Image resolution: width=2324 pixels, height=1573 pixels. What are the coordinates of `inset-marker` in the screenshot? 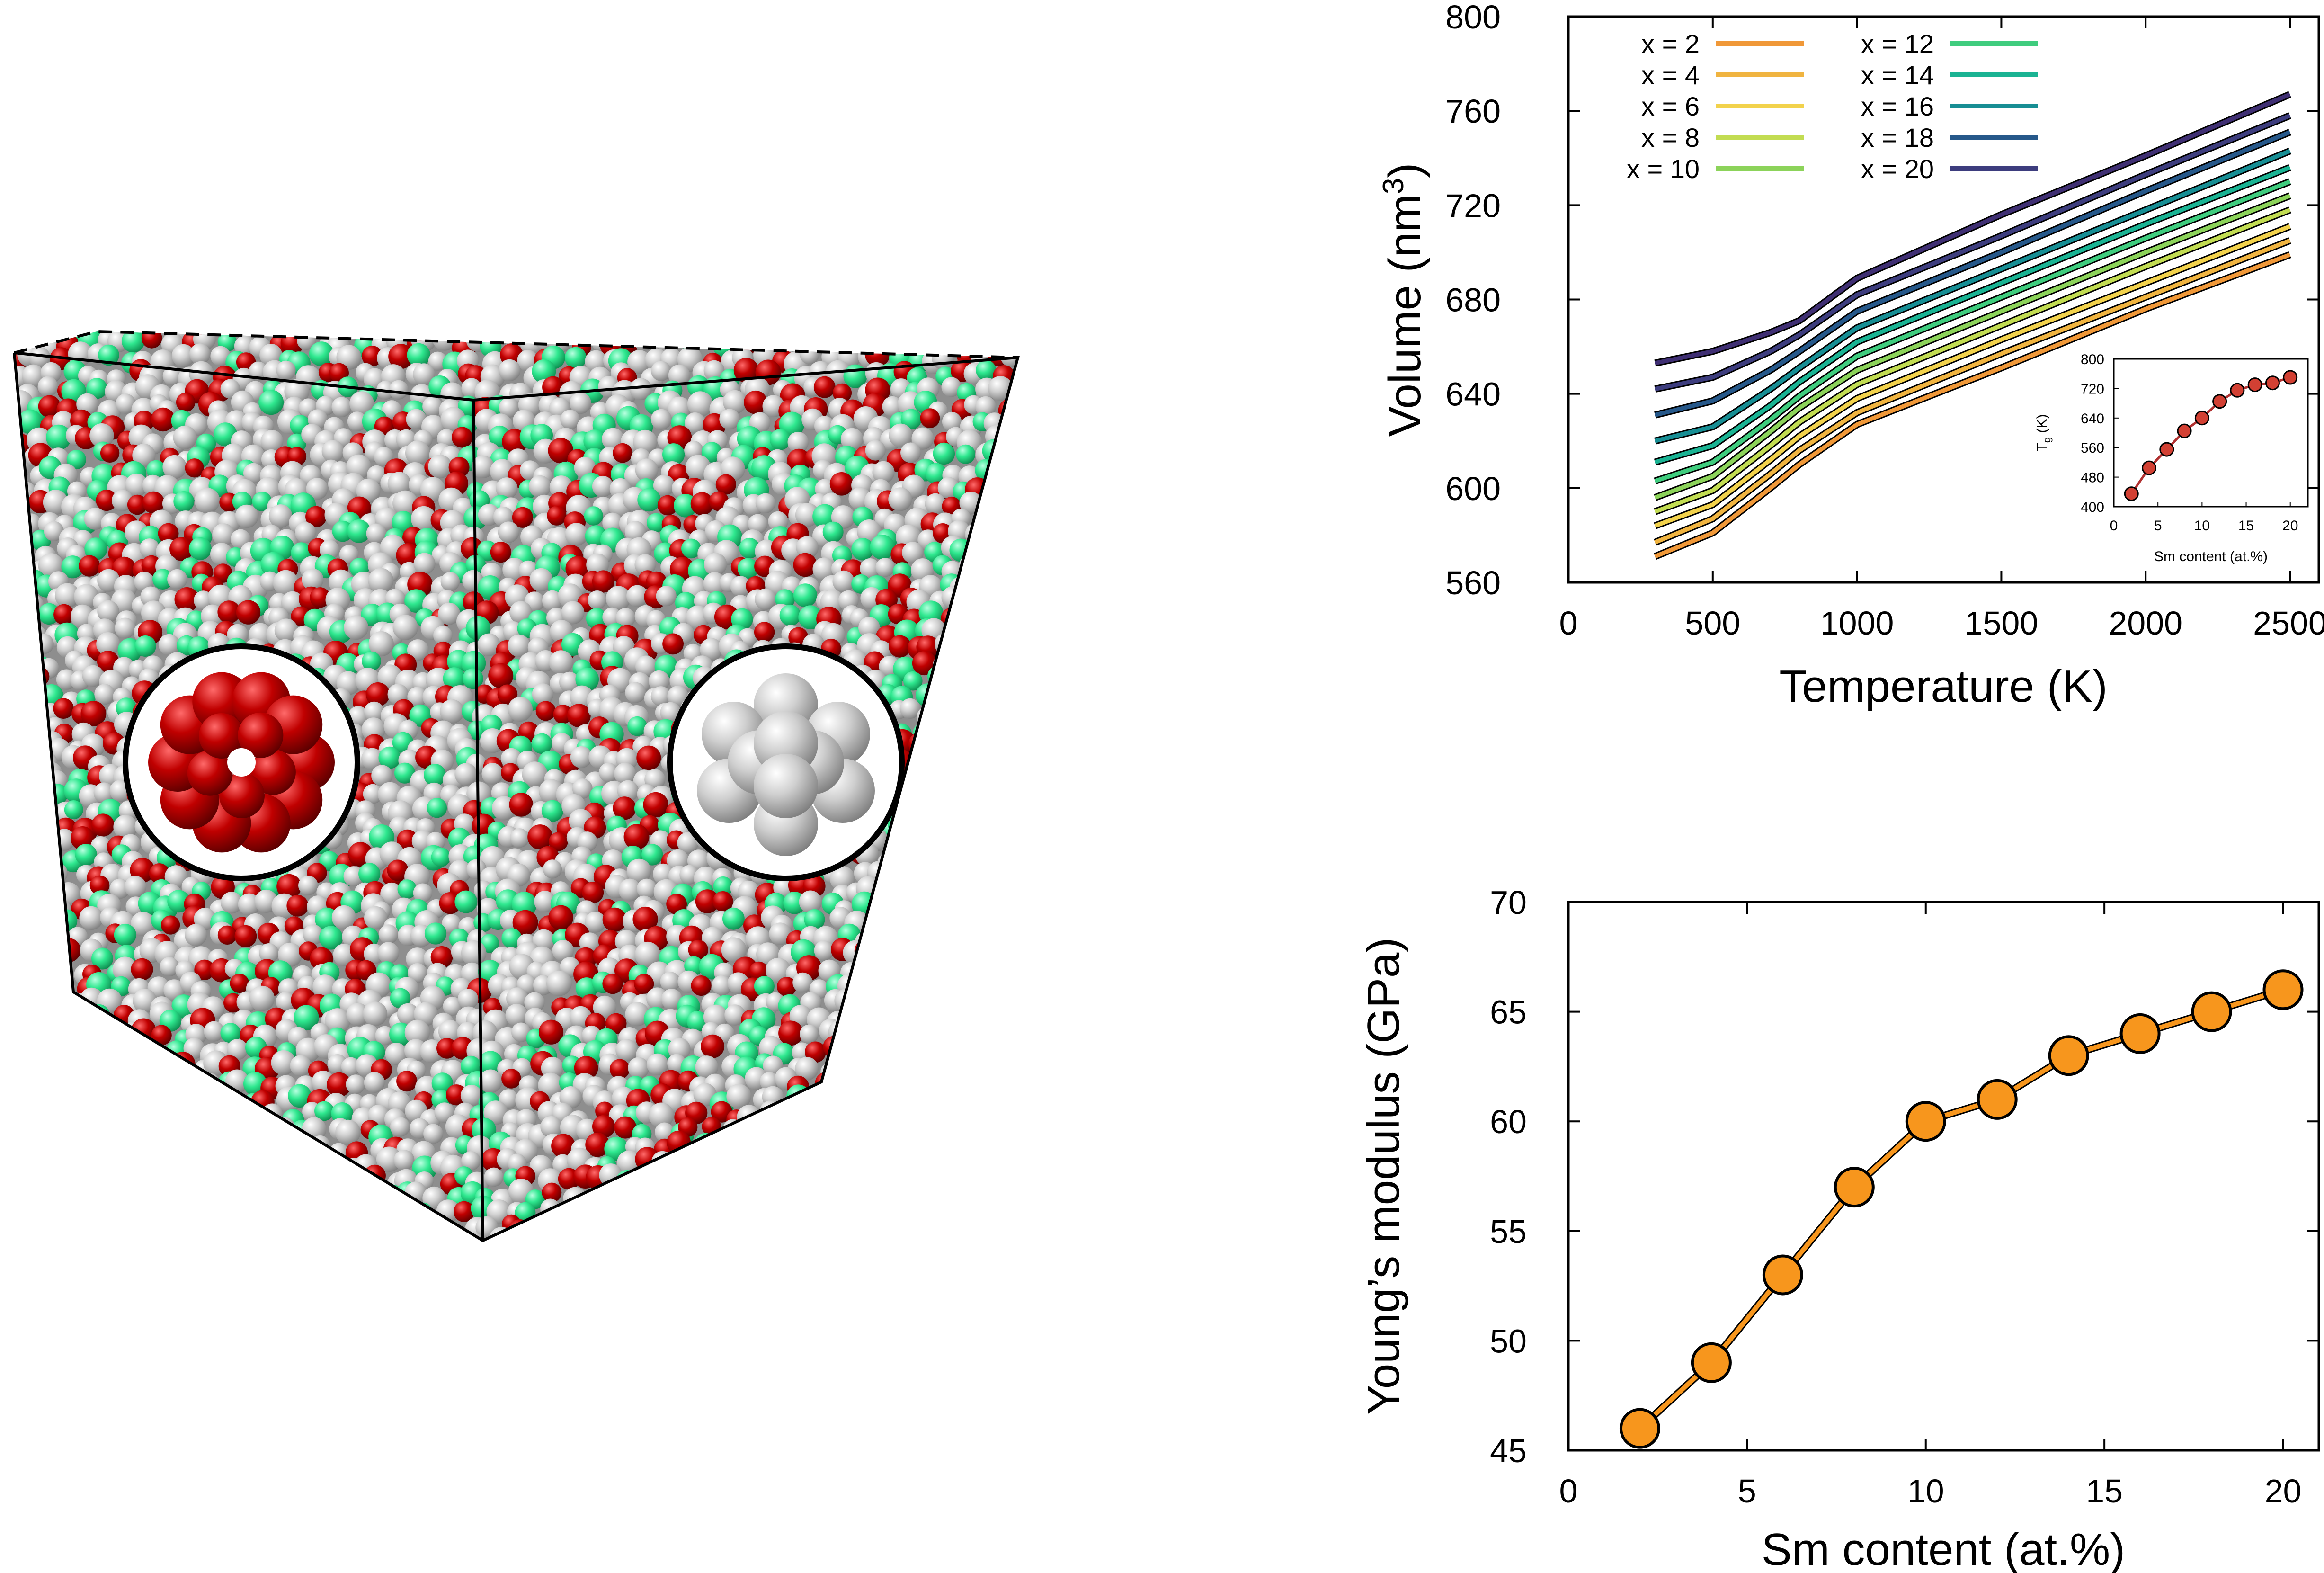 It's located at (2254, 385).